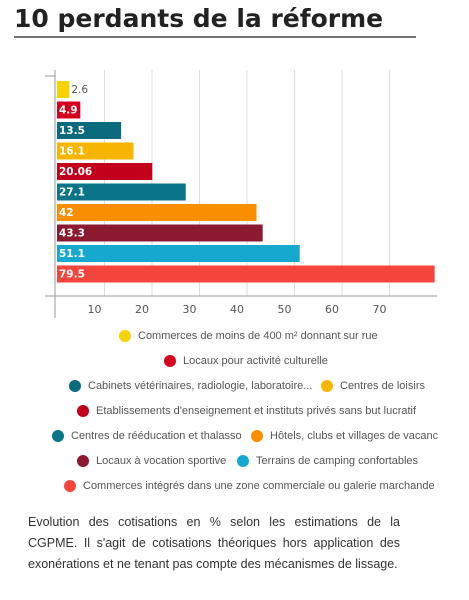 The width and height of the screenshot is (469, 600). Describe the element at coordinates (156, 436) in the screenshot. I see `legend-label: Centres de rééducation et thalasso` at that location.